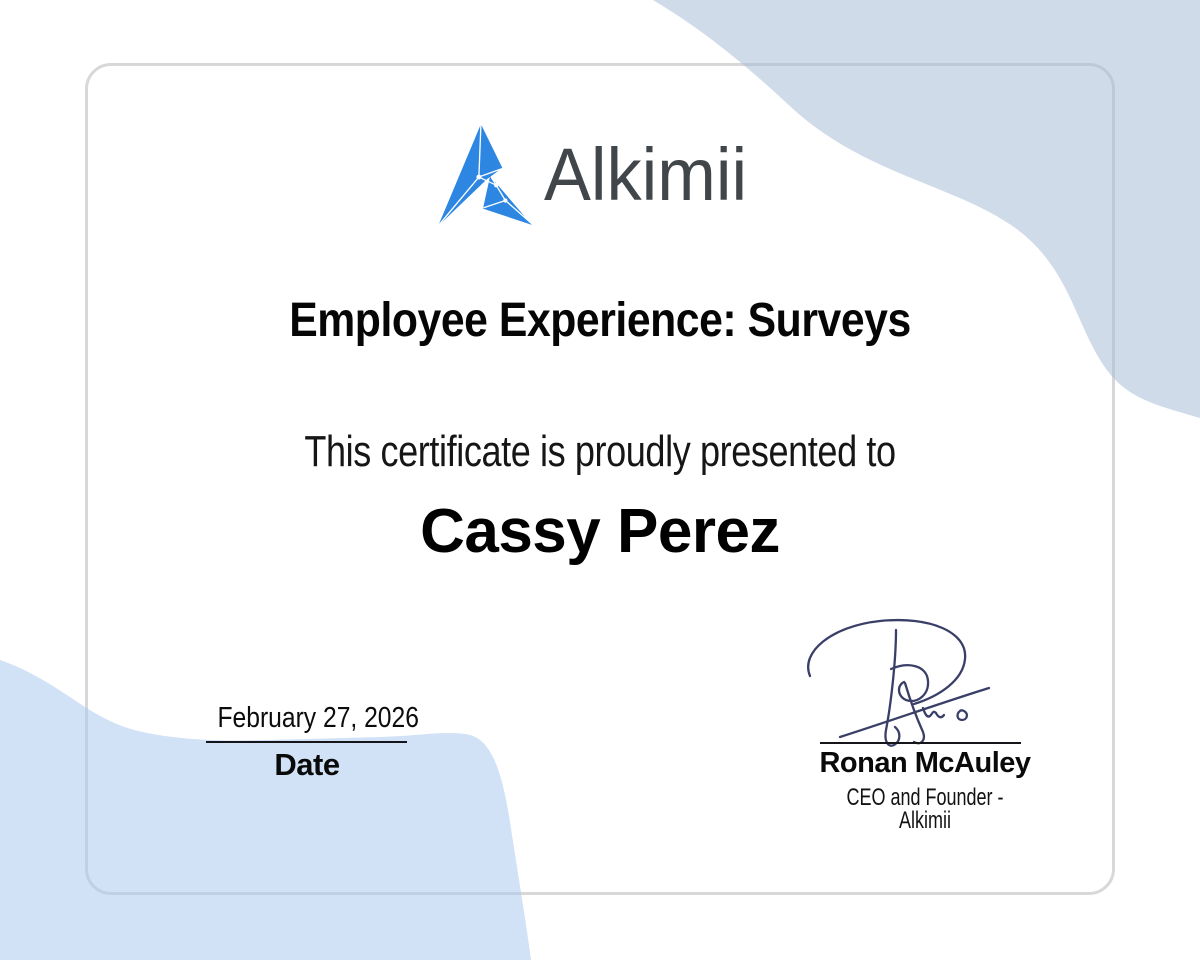  I want to click on brand-wordmark: Alkimii, so click(646, 174).